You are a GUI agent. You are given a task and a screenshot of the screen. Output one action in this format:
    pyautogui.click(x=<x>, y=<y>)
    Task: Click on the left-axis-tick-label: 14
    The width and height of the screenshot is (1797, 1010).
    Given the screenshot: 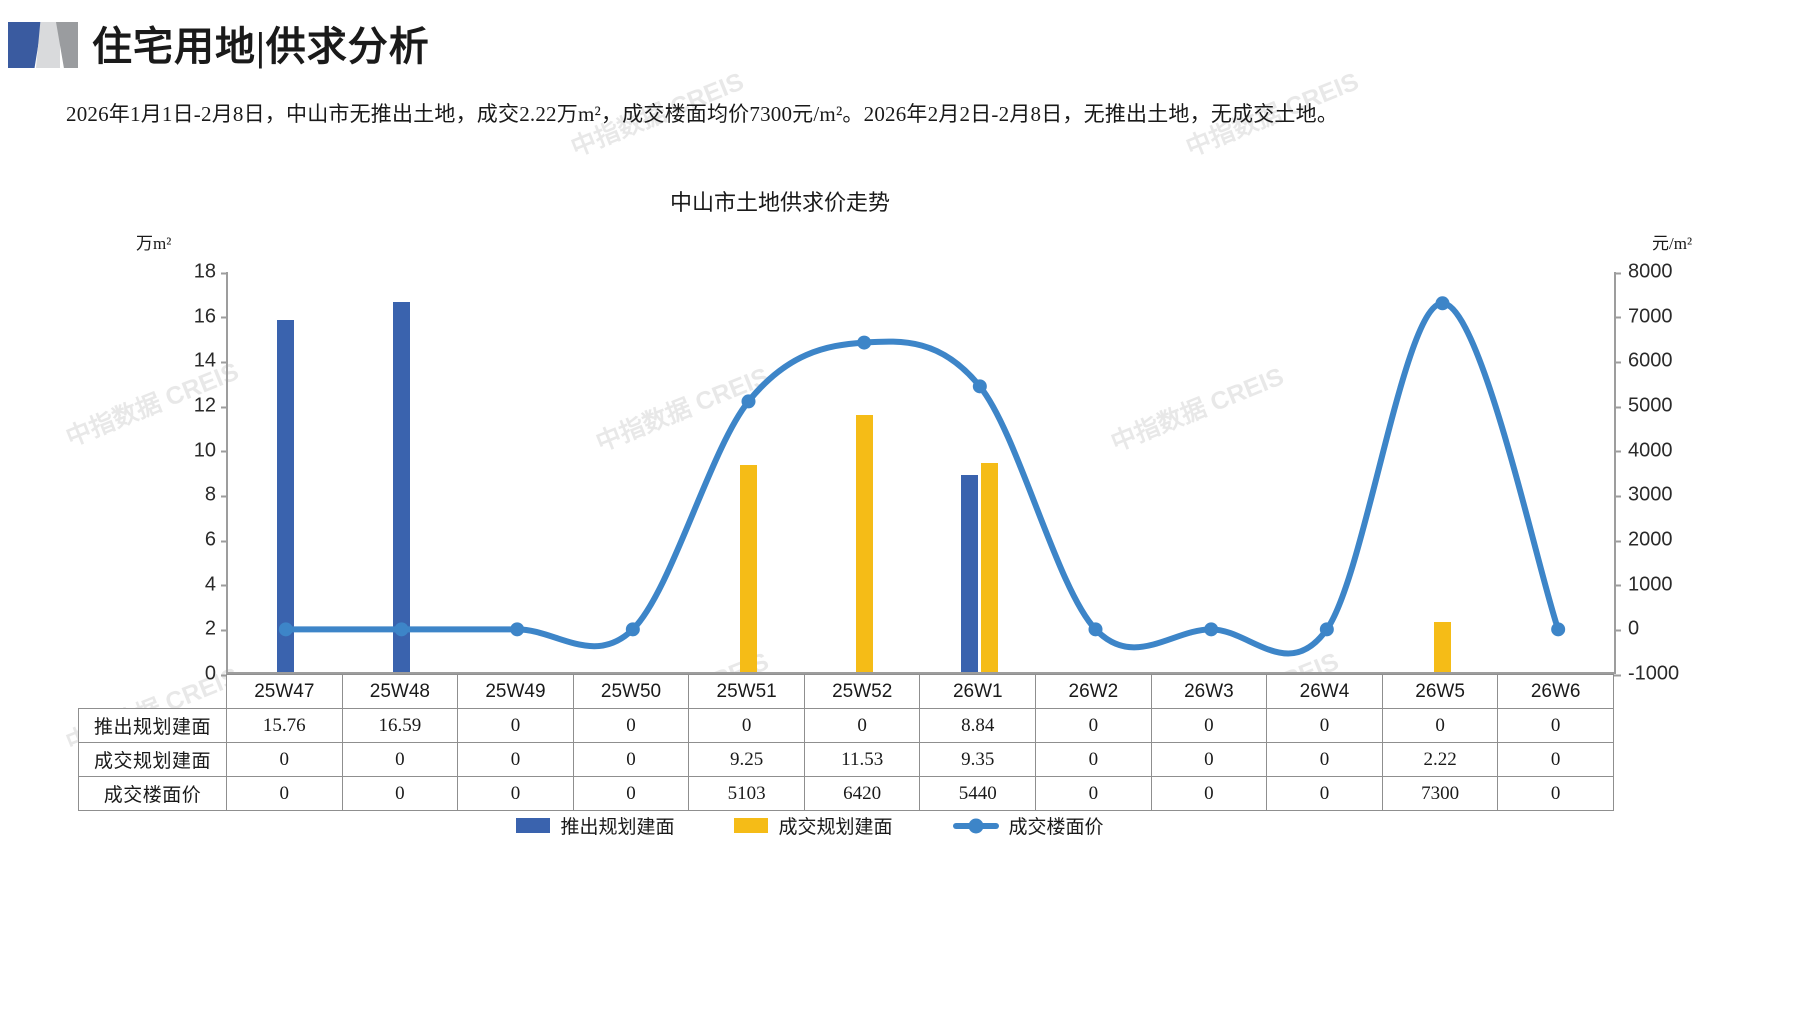 What is the action you would take?
    pyautogui.click(x=211, y=361)
    